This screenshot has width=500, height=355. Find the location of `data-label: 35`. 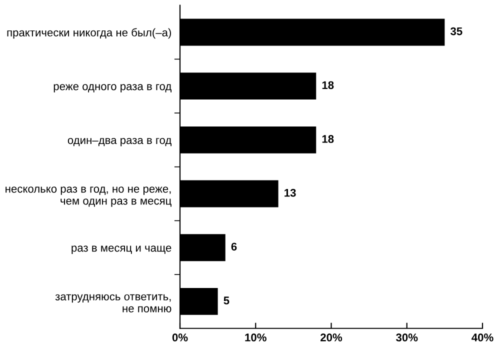

data-label: 35 is located at coordinates (456, 31).